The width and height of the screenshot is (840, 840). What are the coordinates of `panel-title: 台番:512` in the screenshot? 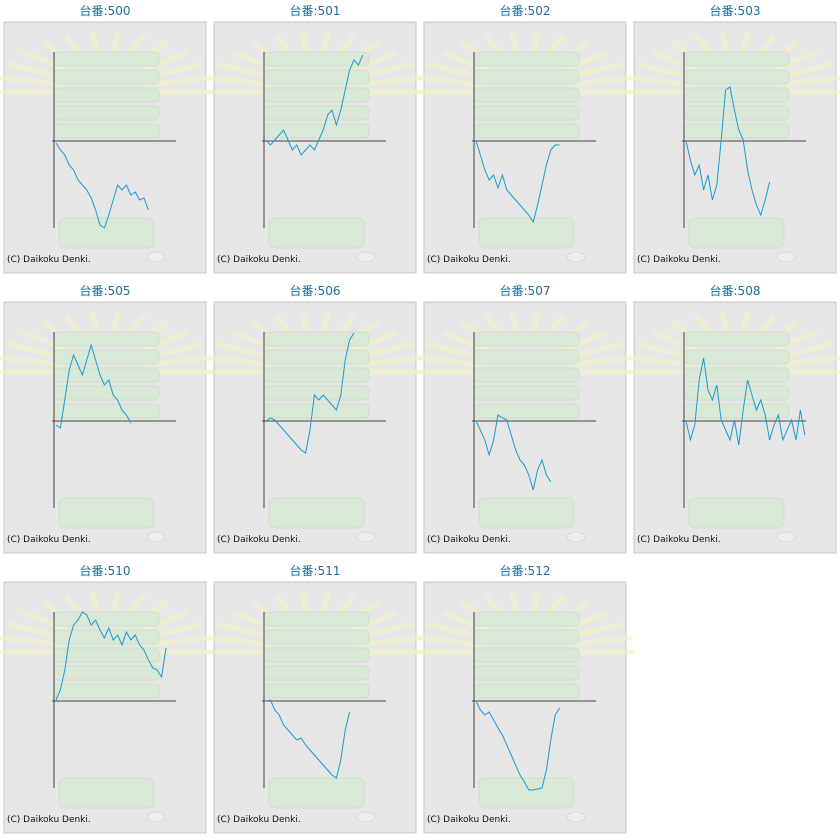 It's located at (525, 570).